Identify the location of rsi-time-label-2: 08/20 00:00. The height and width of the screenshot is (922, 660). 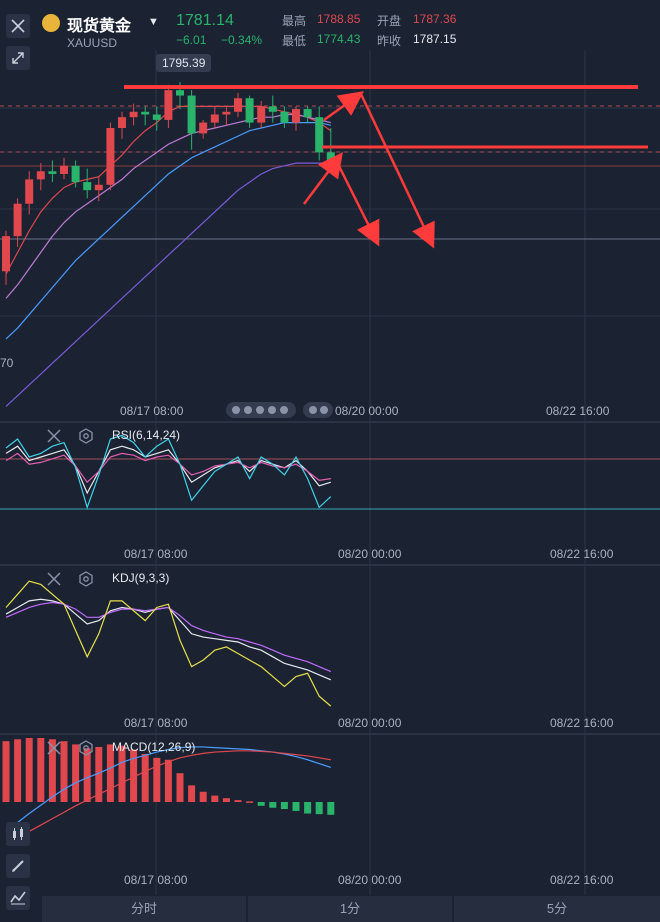
(370, 554).